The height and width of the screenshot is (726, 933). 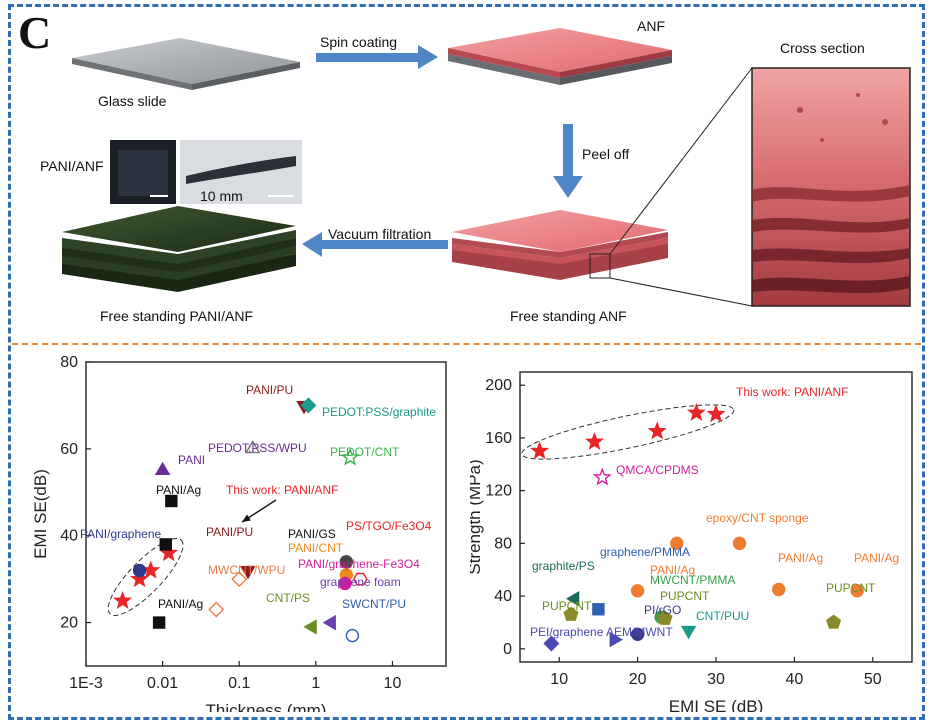 What do you see at coordinates (282, 490) in the screenshot?
I see `annotation-label: This work: PANI/ANF` at bounding box center [282, 490].